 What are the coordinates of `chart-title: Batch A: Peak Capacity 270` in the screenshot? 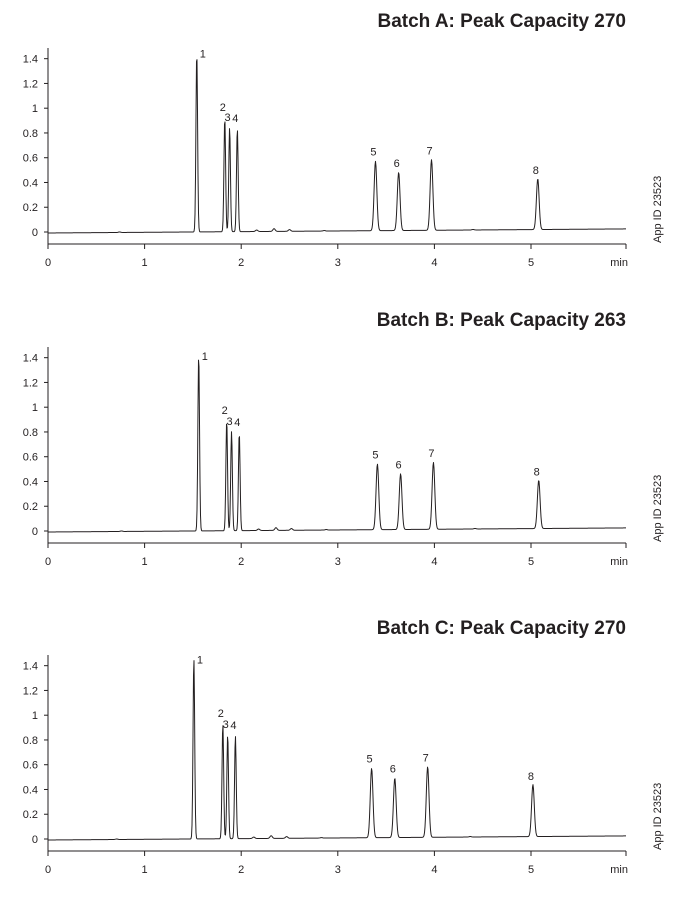 It's located at (501, 21).